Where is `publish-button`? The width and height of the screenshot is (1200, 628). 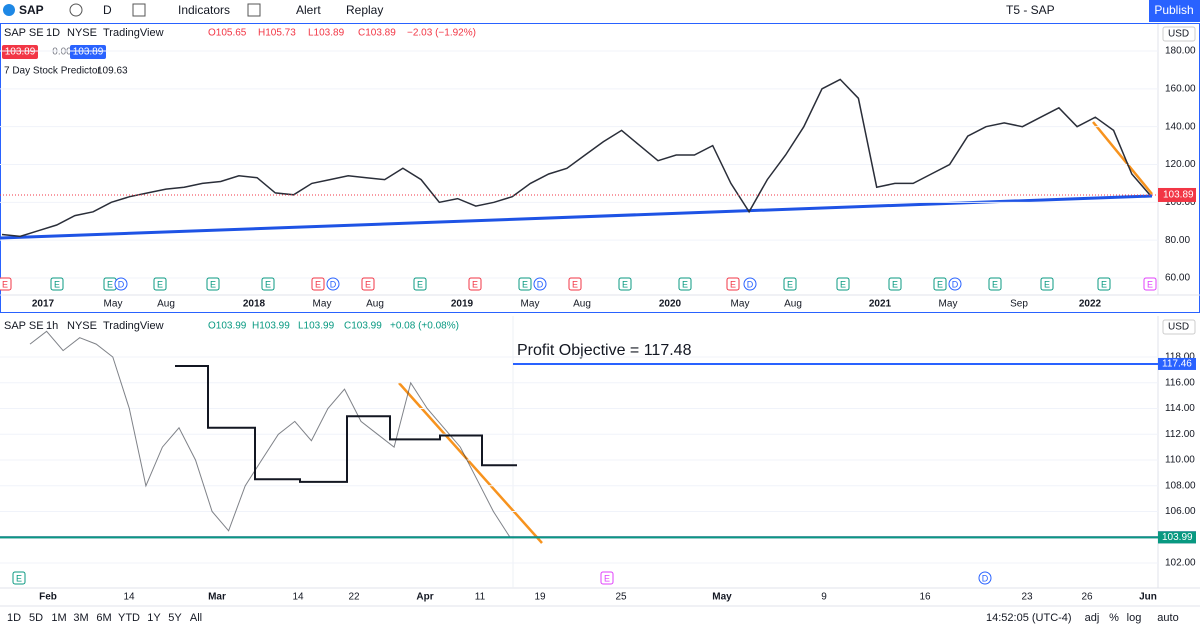
publish-button is located at coordinates (1174, 11).